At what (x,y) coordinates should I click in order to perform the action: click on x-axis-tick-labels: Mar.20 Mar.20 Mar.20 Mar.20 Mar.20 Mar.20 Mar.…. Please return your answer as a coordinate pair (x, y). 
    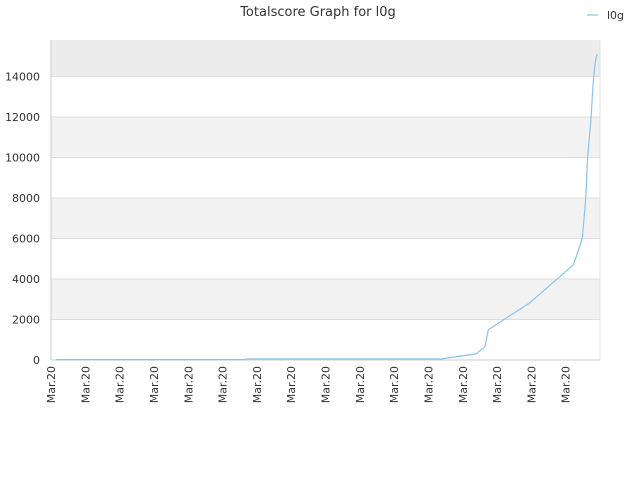
    Looking at the image, I should click on (309, 384).